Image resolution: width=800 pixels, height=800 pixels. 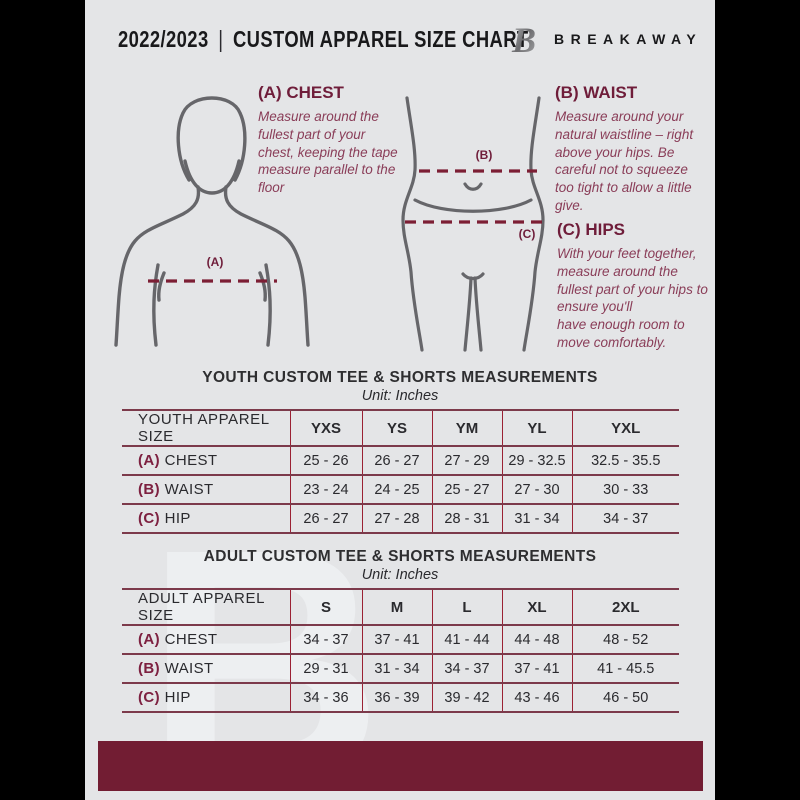 What do you see at coordinates (536, 639) in the screenshot?
I see `value-cell: 44 - 48` at bounding box center [536, 639].